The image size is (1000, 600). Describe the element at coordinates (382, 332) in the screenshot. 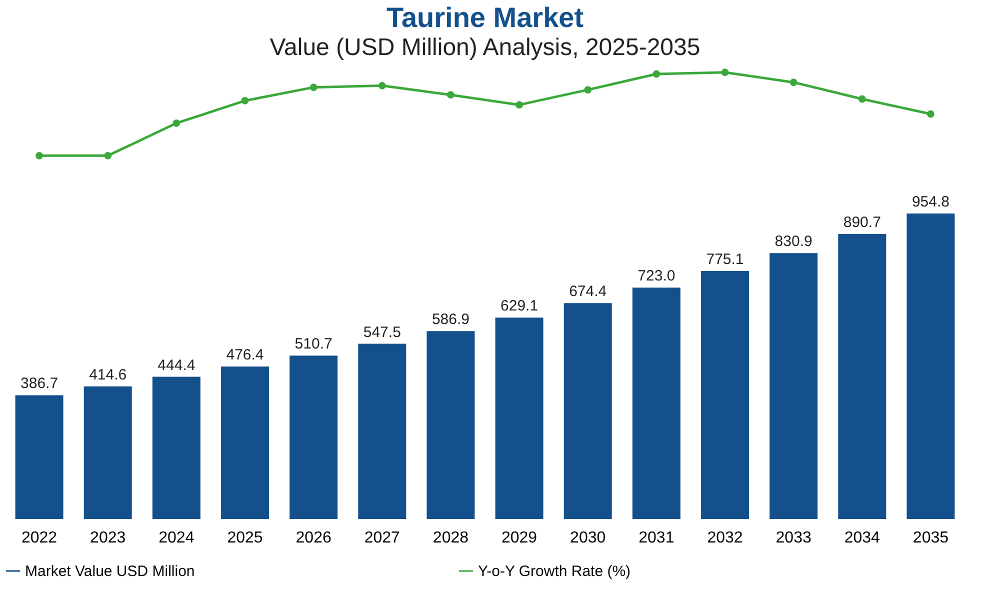

I see `data-label: 547.5` at that location.